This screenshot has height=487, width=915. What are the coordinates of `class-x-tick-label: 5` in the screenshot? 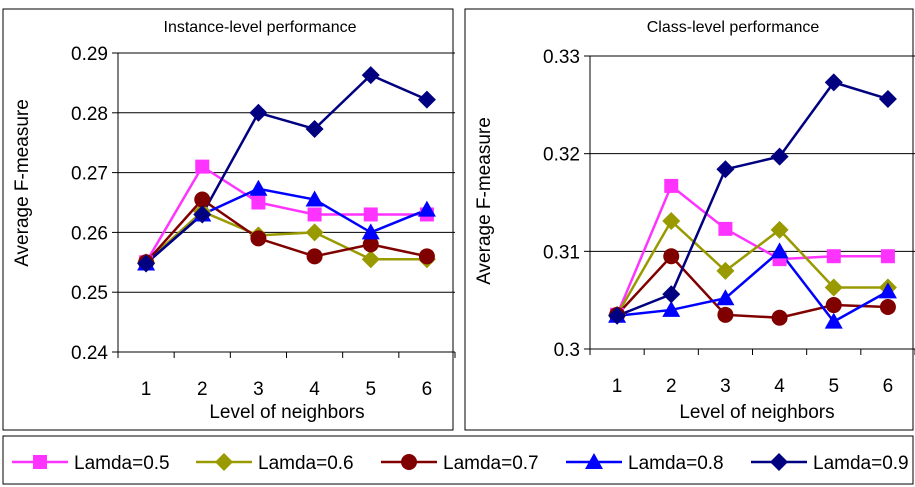 It's located at (833, 386).